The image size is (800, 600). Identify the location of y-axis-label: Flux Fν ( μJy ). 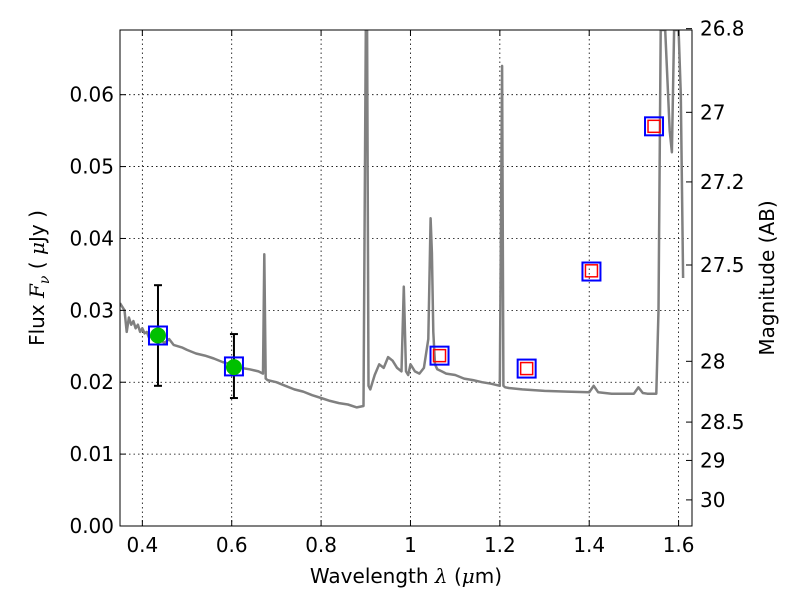
(39, 278).